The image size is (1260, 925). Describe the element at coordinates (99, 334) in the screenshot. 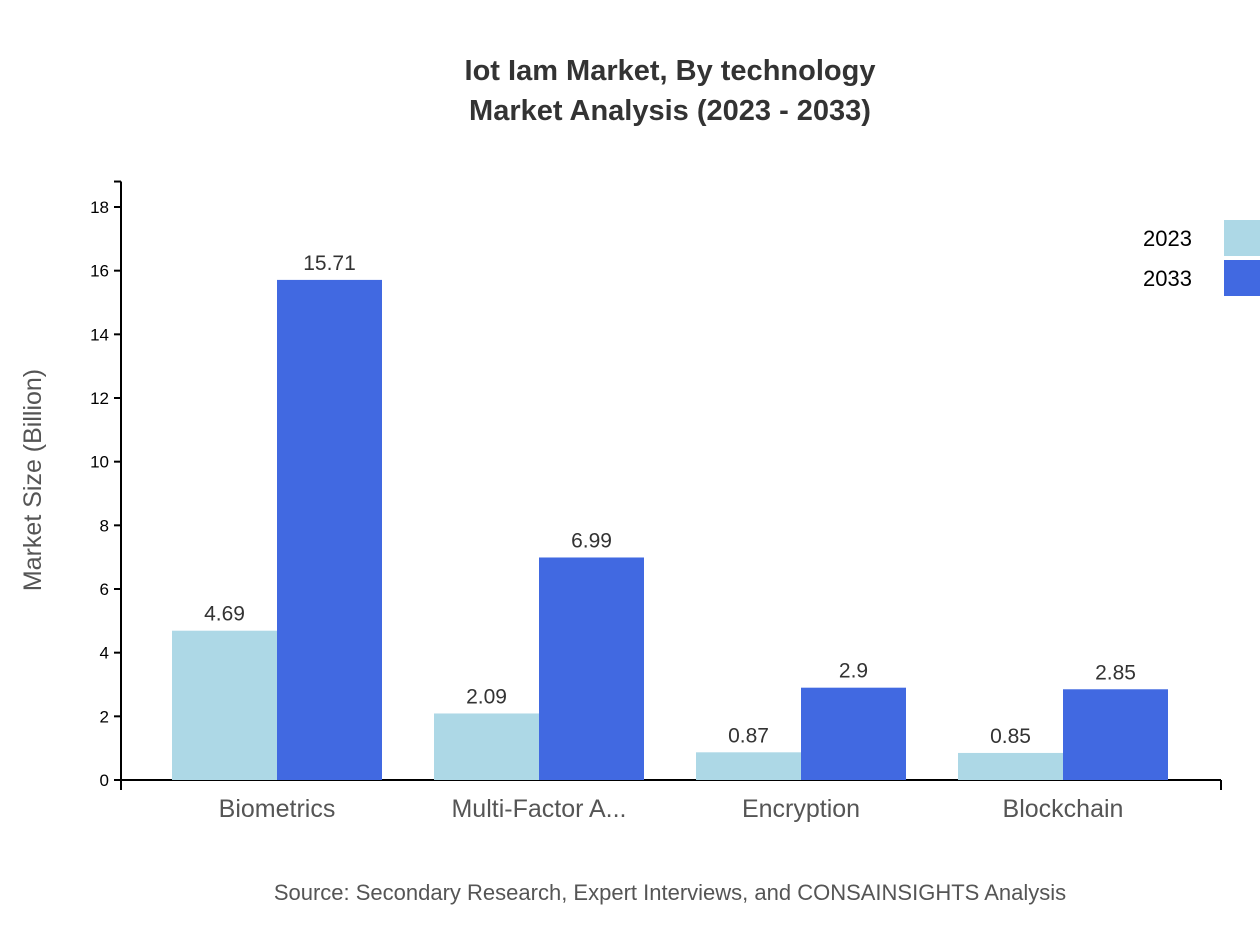

I see `y-tick-label: 14` at that location.